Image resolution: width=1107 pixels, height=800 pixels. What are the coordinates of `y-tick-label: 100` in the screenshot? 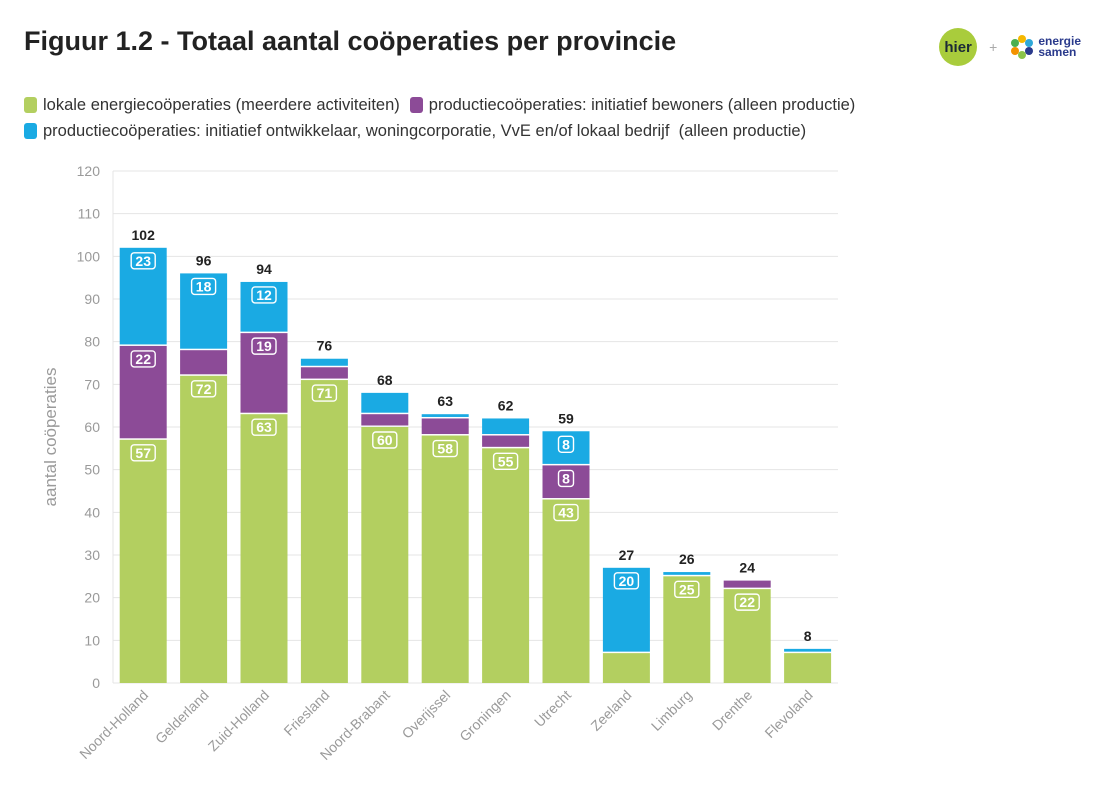 It's located at (89, 256).